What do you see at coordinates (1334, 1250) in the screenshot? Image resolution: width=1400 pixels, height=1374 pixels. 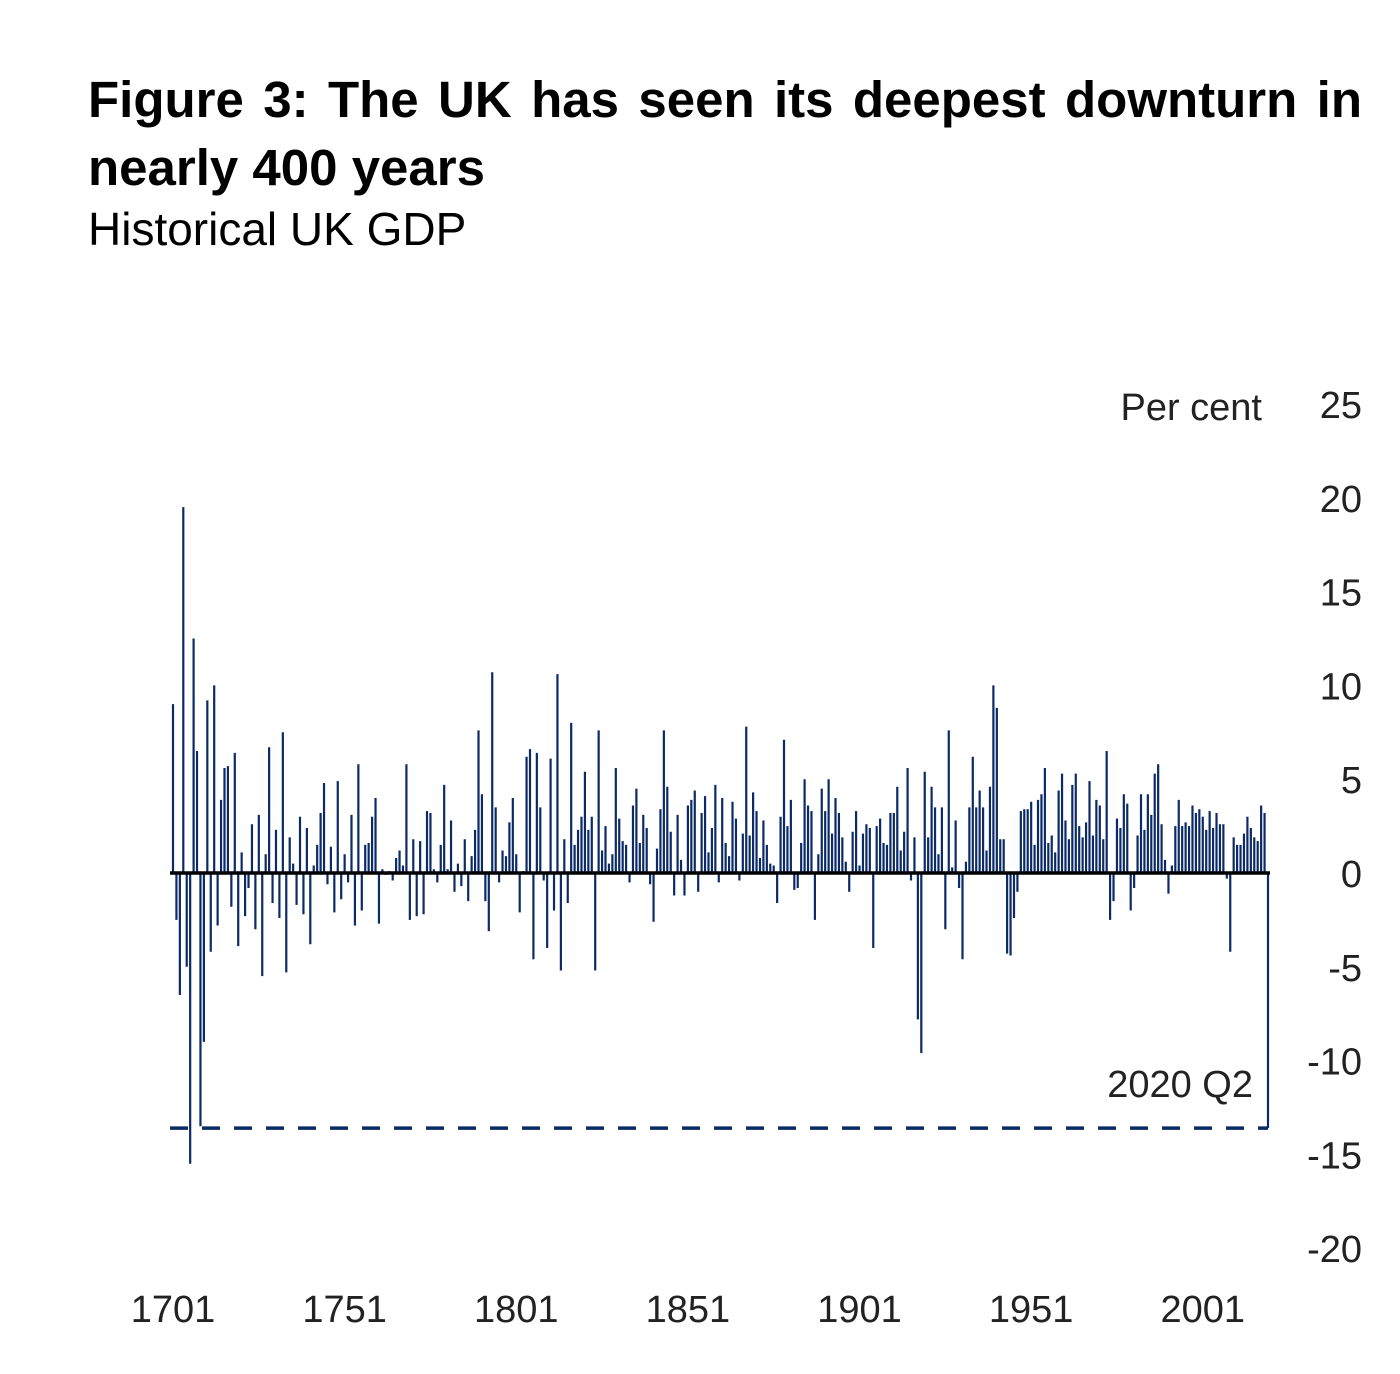 I see `y-tick-label: -20` at bounding box center [1334, 1250].